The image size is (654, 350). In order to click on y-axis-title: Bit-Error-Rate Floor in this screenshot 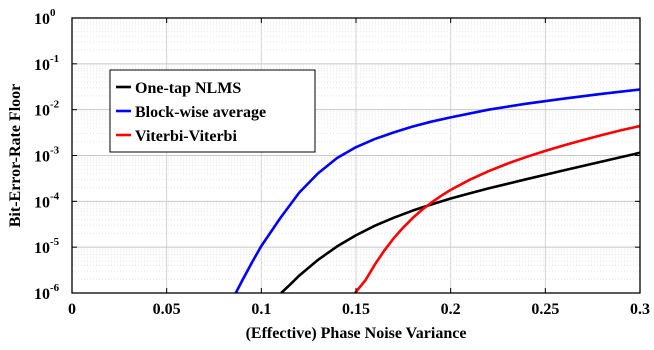, I will do `click(15, 156)`.